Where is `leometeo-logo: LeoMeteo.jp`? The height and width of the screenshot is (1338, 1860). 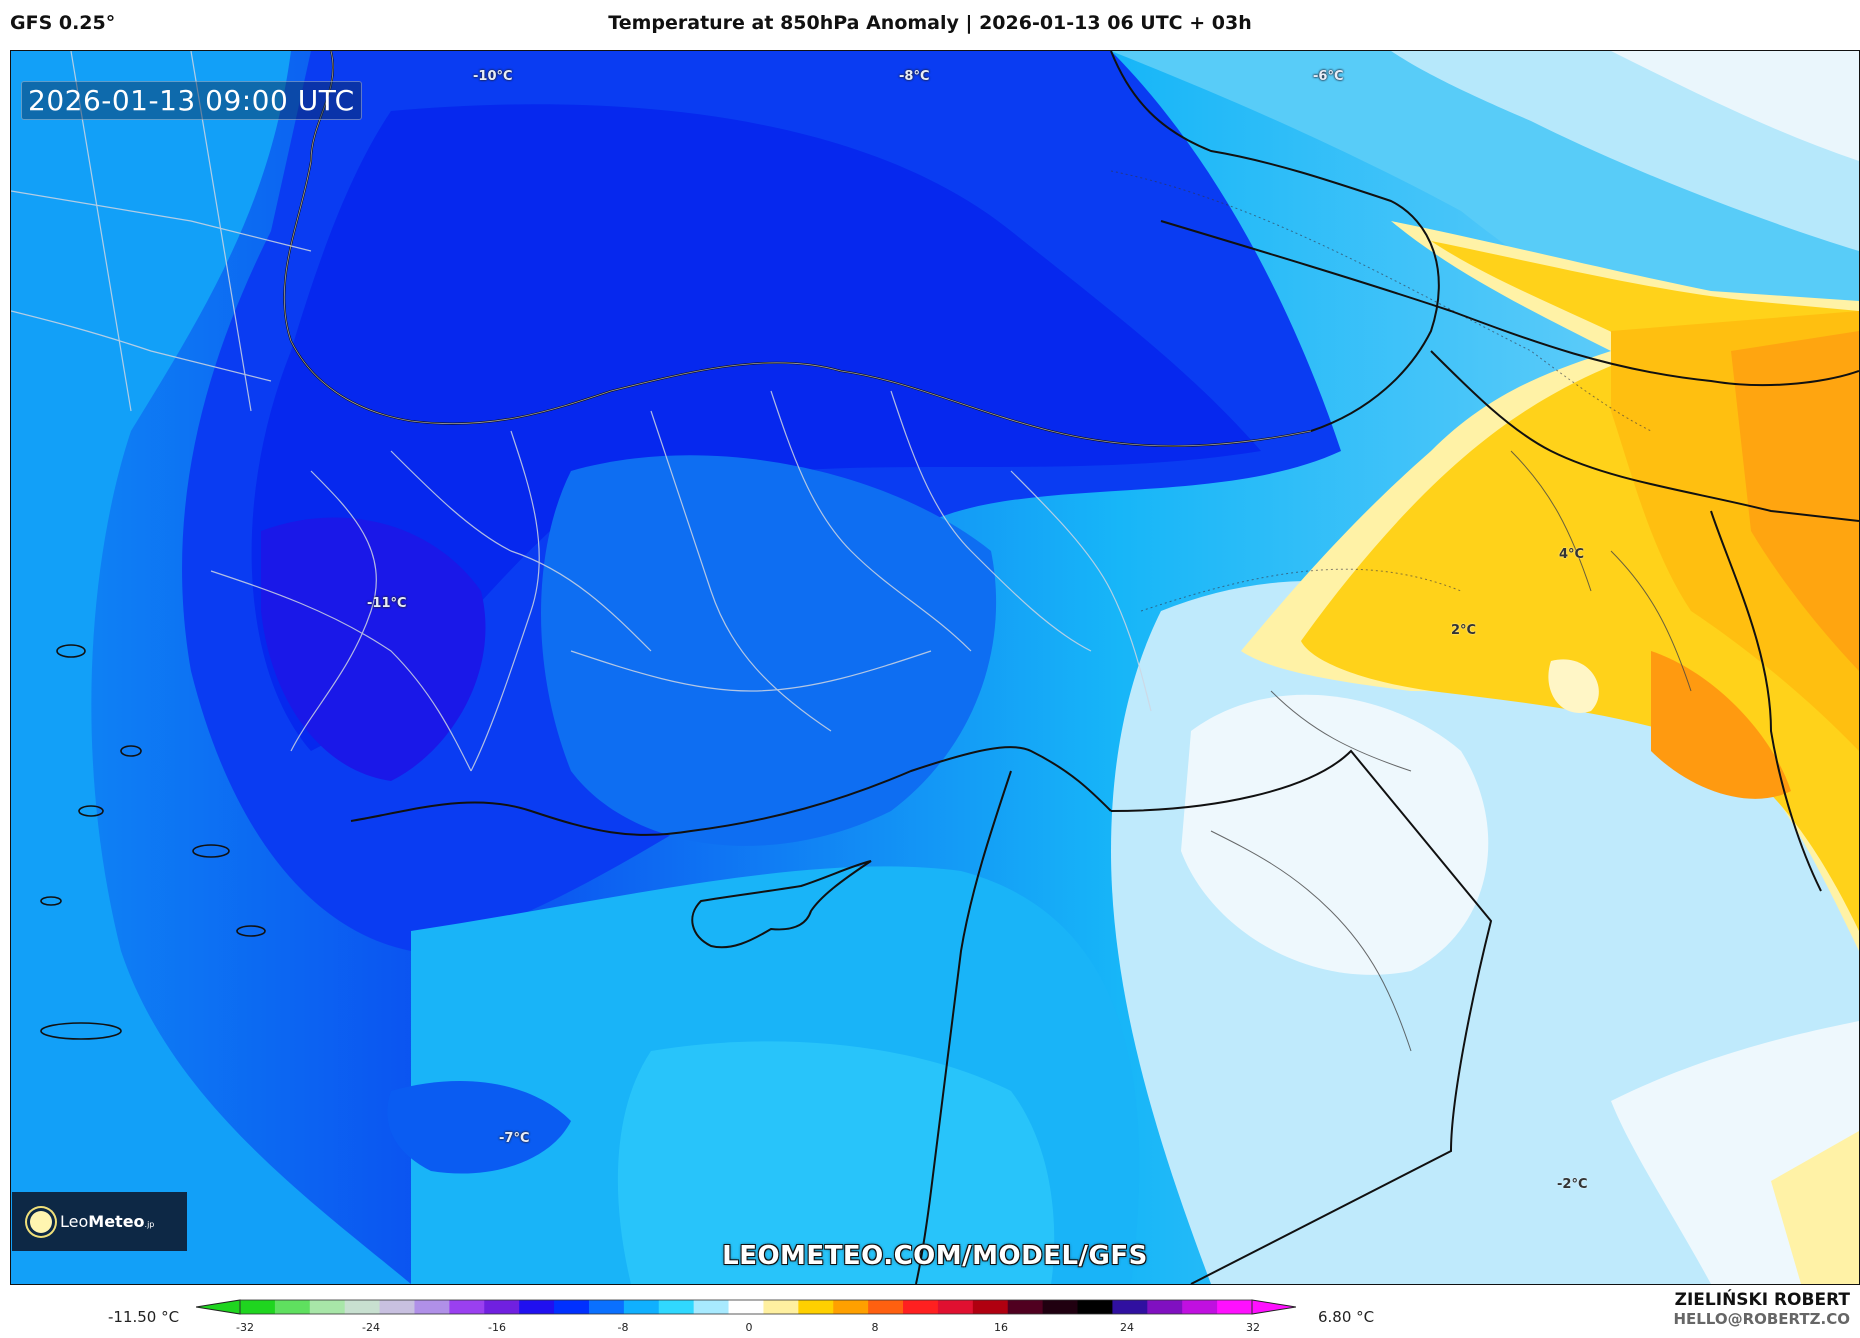 leometeo-logo: LeoMeteo.jp is located at coordinates (99, 1221).